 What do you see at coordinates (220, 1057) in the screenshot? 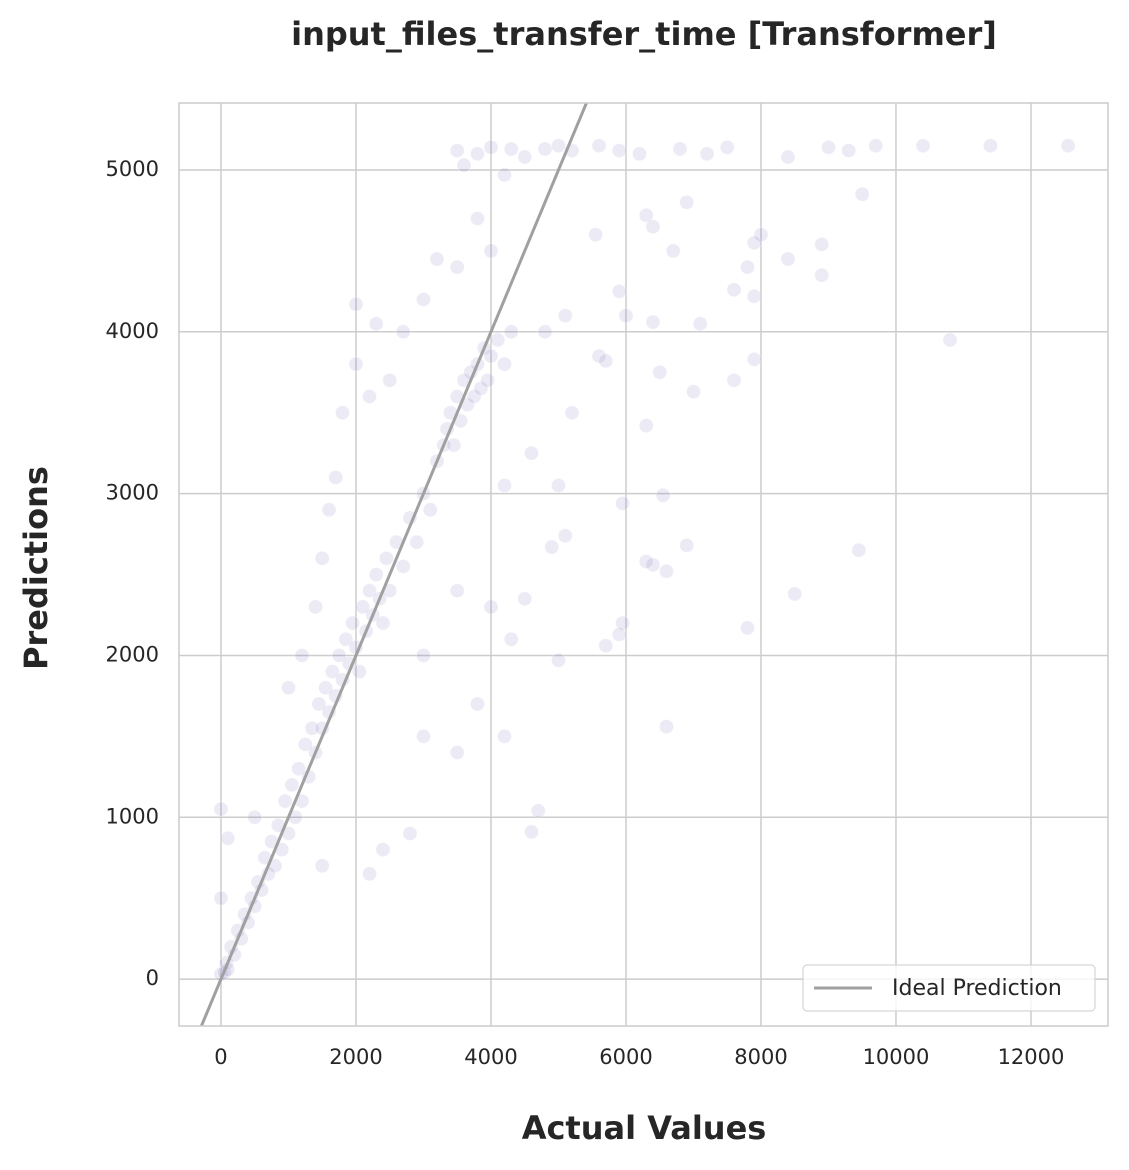
I see `x-tick-label: 0` at bounding box center [220, 1057].